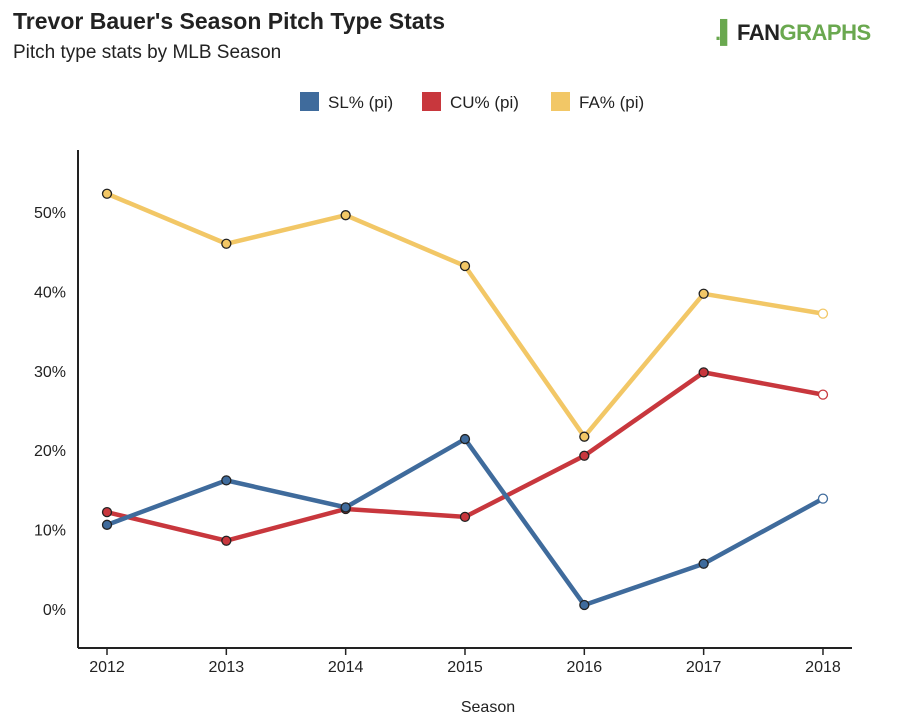  What do you see at coordinates (107, 667) in the screenshot?
I see `x-tick-label: 2012` at bounding box center [107, 667].